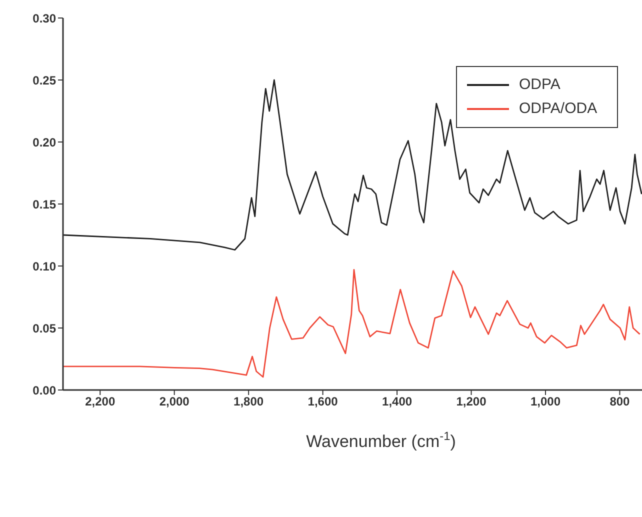 This screenshot has height=517, width=642. I want to click on y-tick-label: 0.25, so click(44, 80).